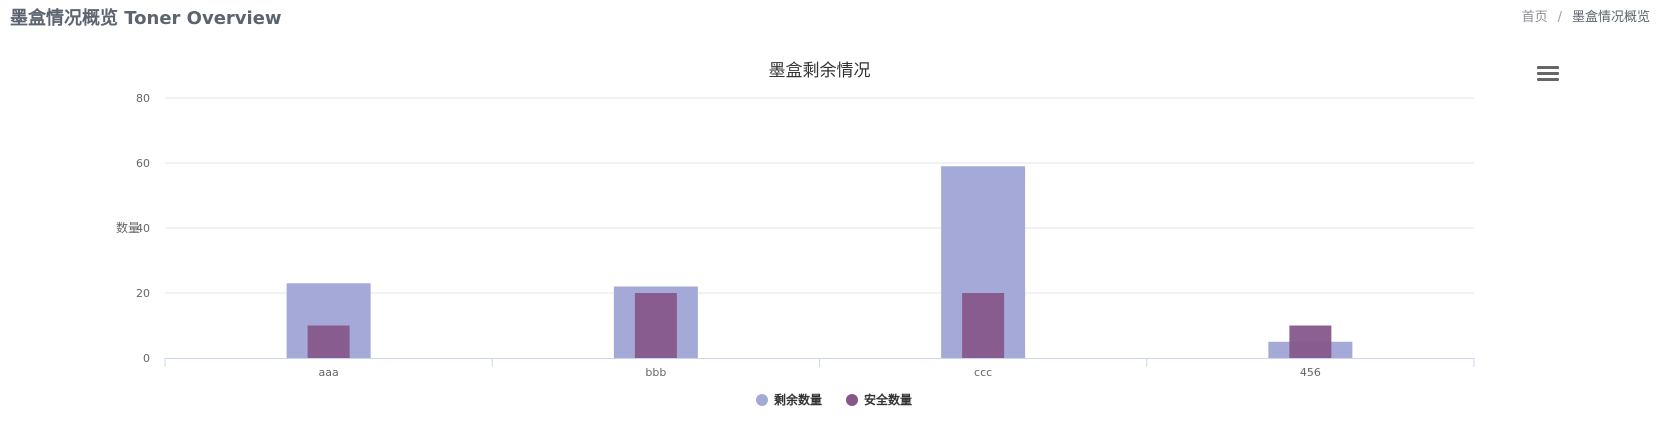  Describe the element at coordinates (983, 372) in the screenshot. I see `x-tick-label: ccc` at that location.